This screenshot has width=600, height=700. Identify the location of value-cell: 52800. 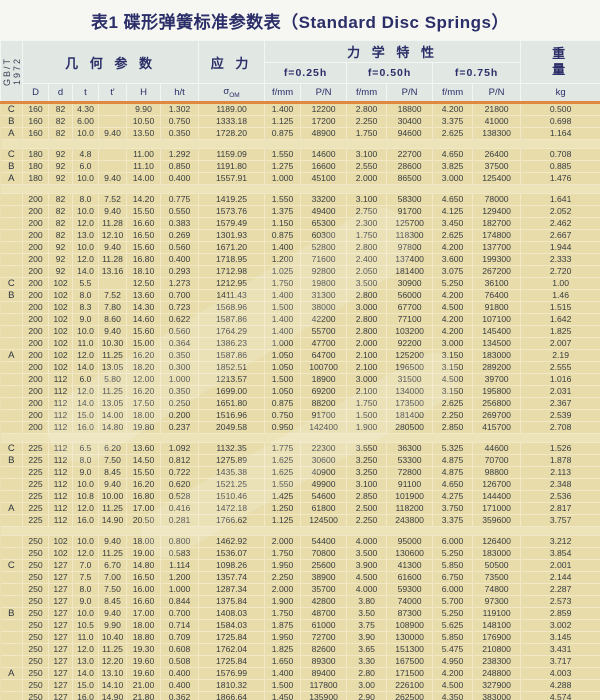
(324, 247).